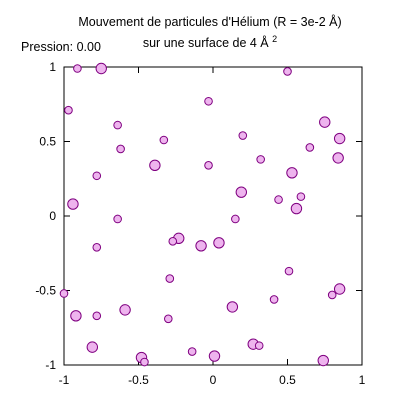 Image resolution: width=400 pixels, height=400 pixels. I want to click on x-tick-label: -1, so click(64, 380).